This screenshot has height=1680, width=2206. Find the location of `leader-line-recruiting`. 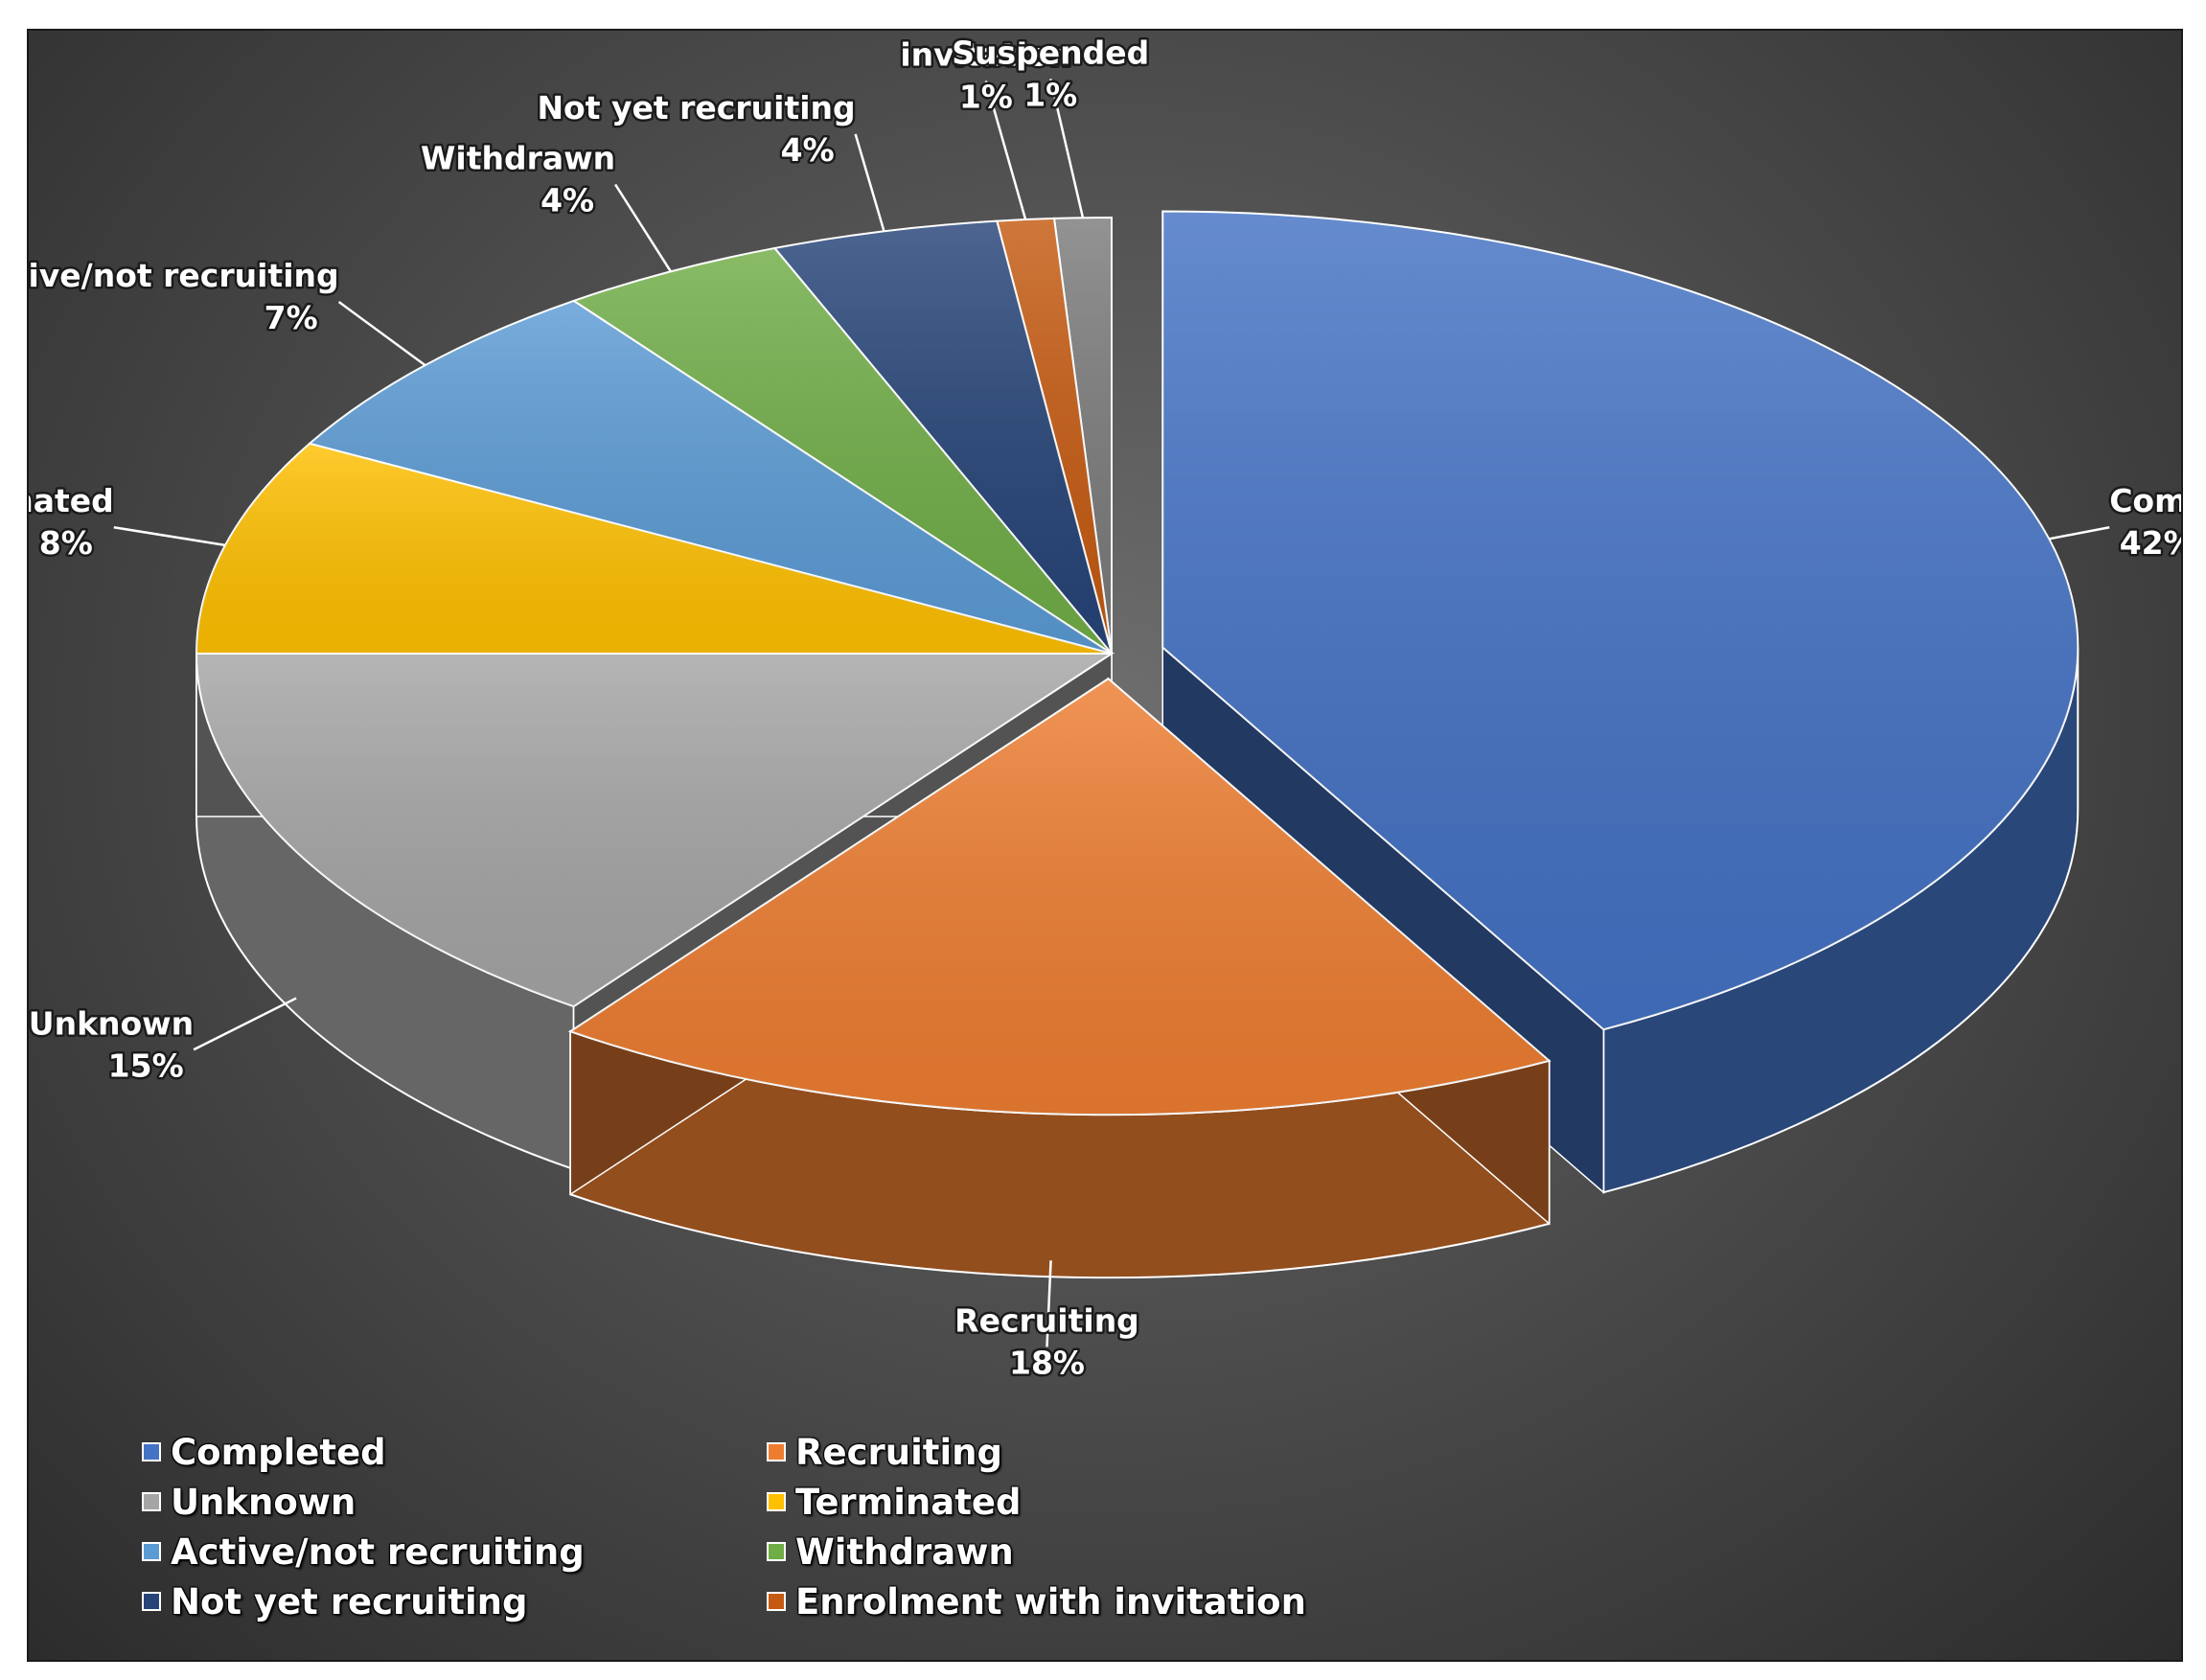

leader-line-recruiting is located at coordinates (1049, 1303).